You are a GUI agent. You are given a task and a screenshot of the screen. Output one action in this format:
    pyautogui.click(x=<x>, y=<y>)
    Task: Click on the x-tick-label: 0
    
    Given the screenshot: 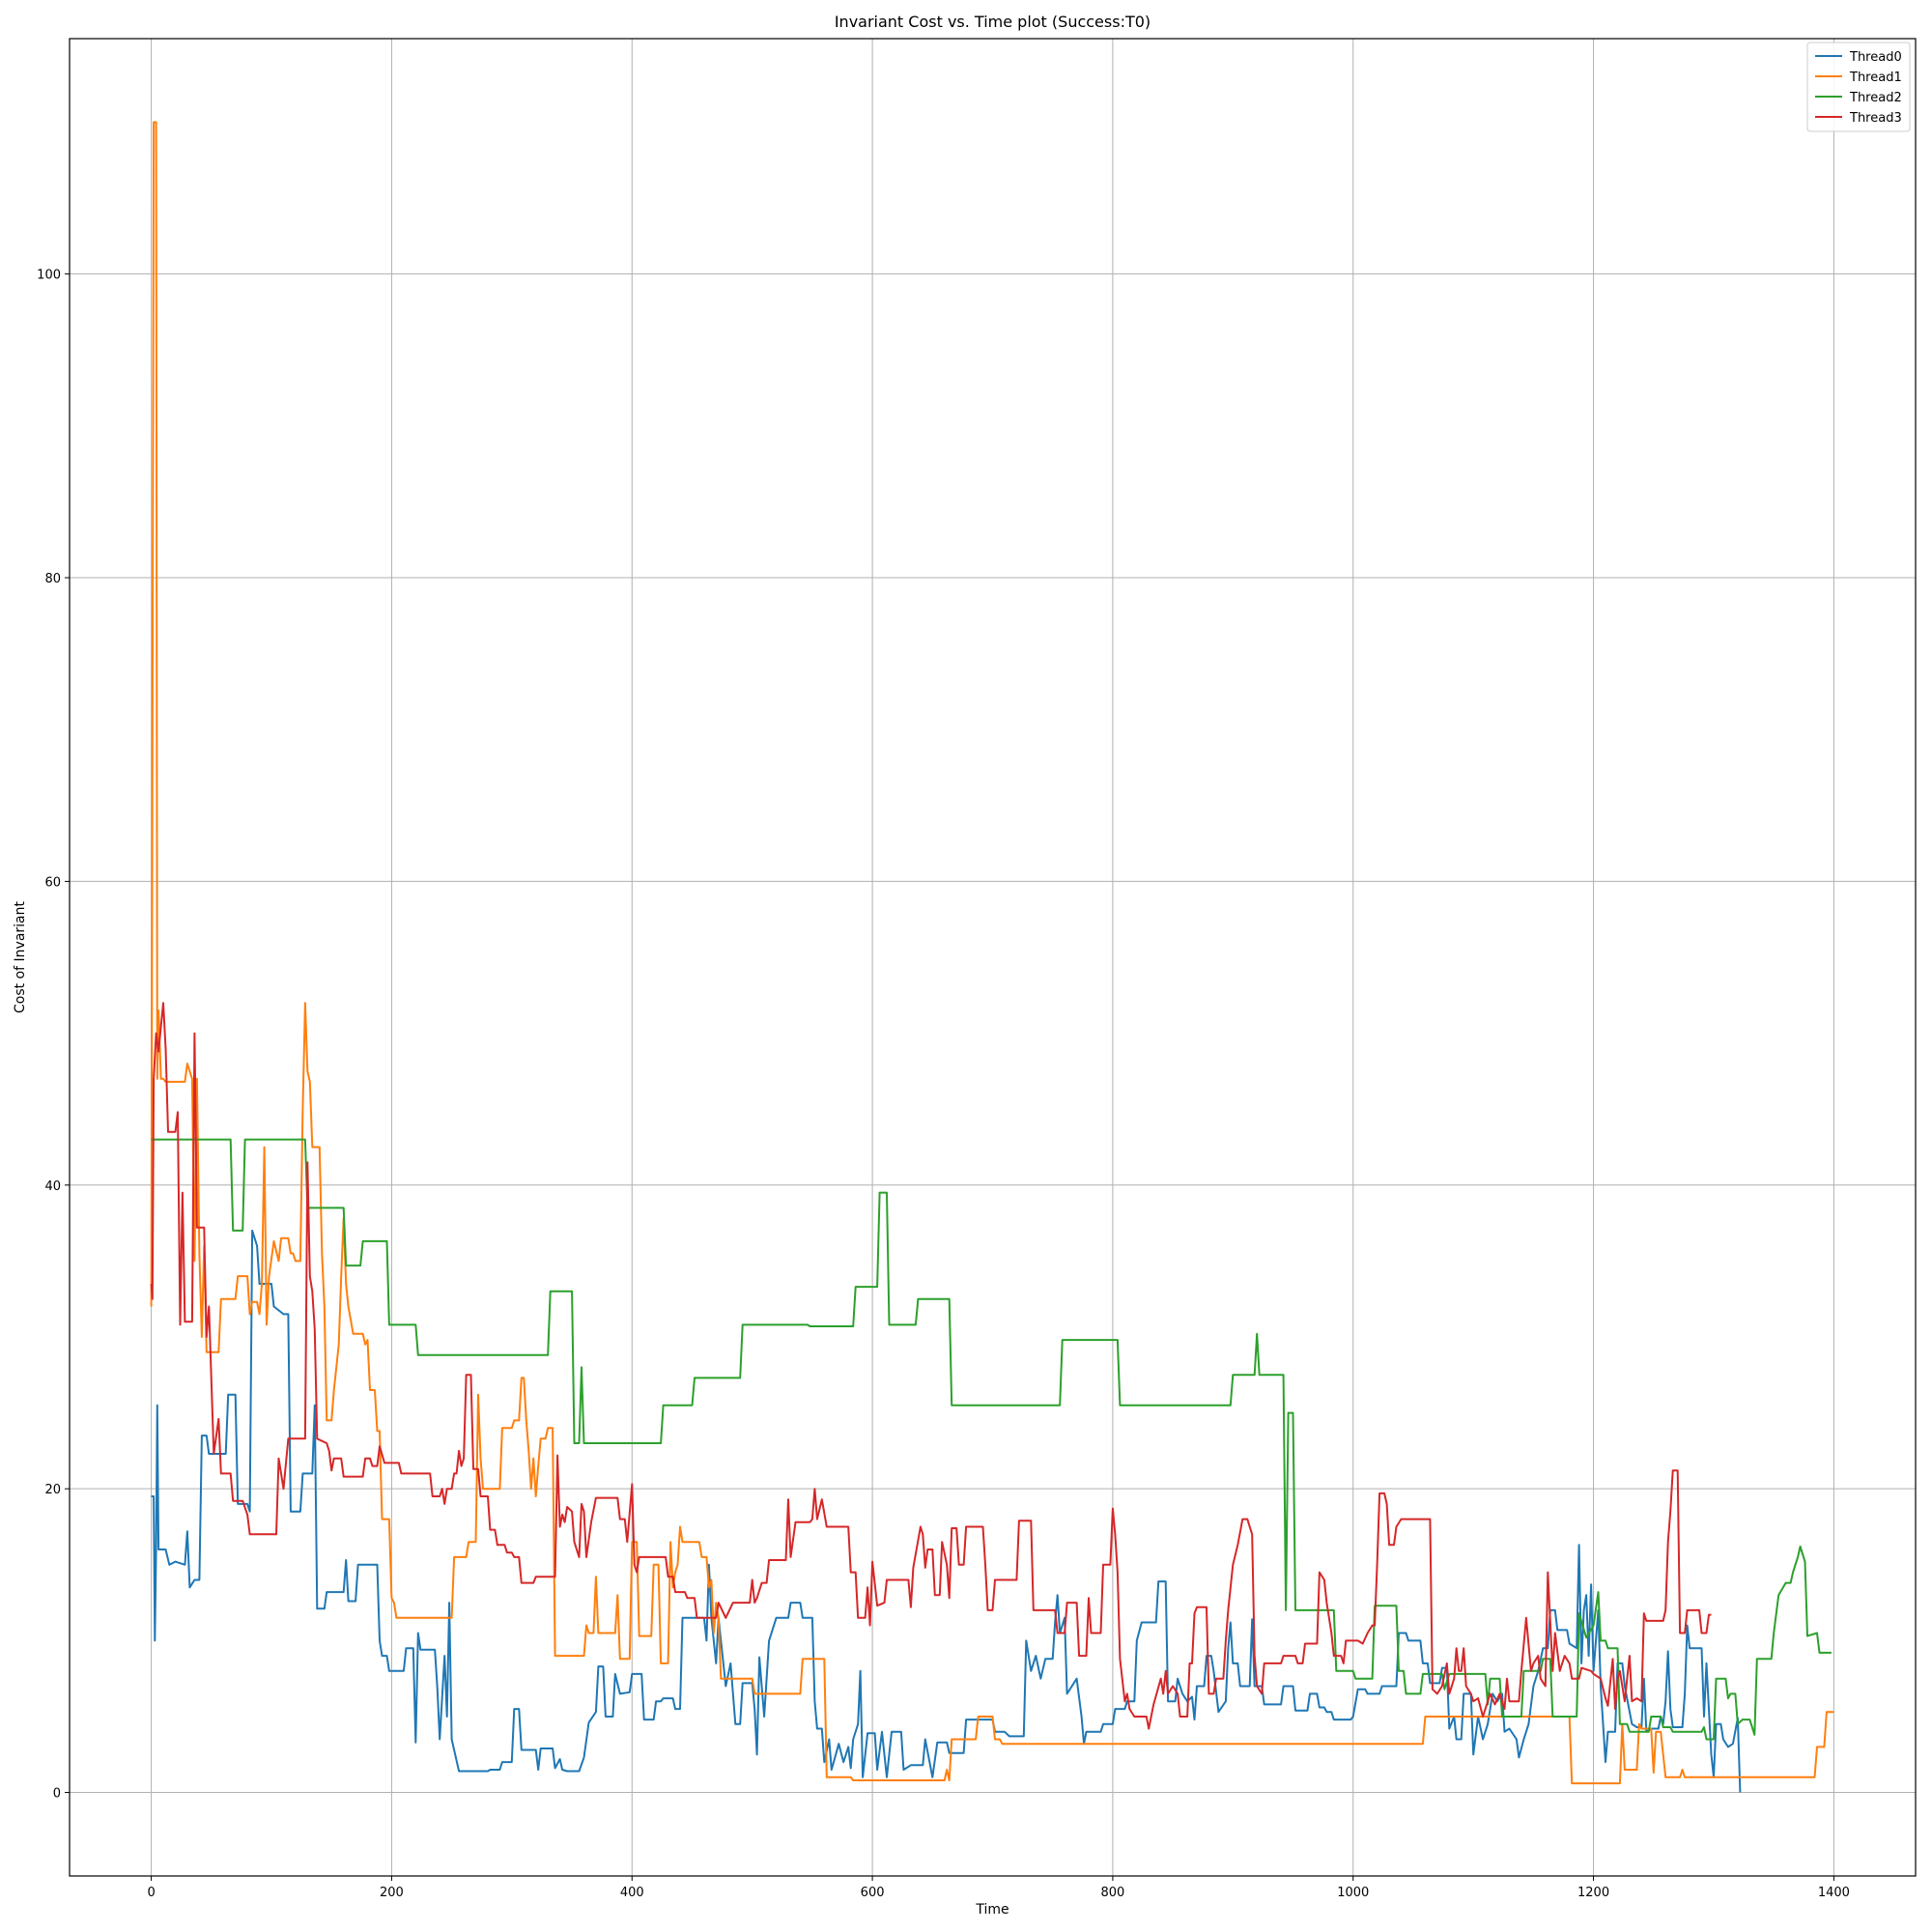 What is the action you would take?
    pyautogui.click(x=151, y=1893)
    